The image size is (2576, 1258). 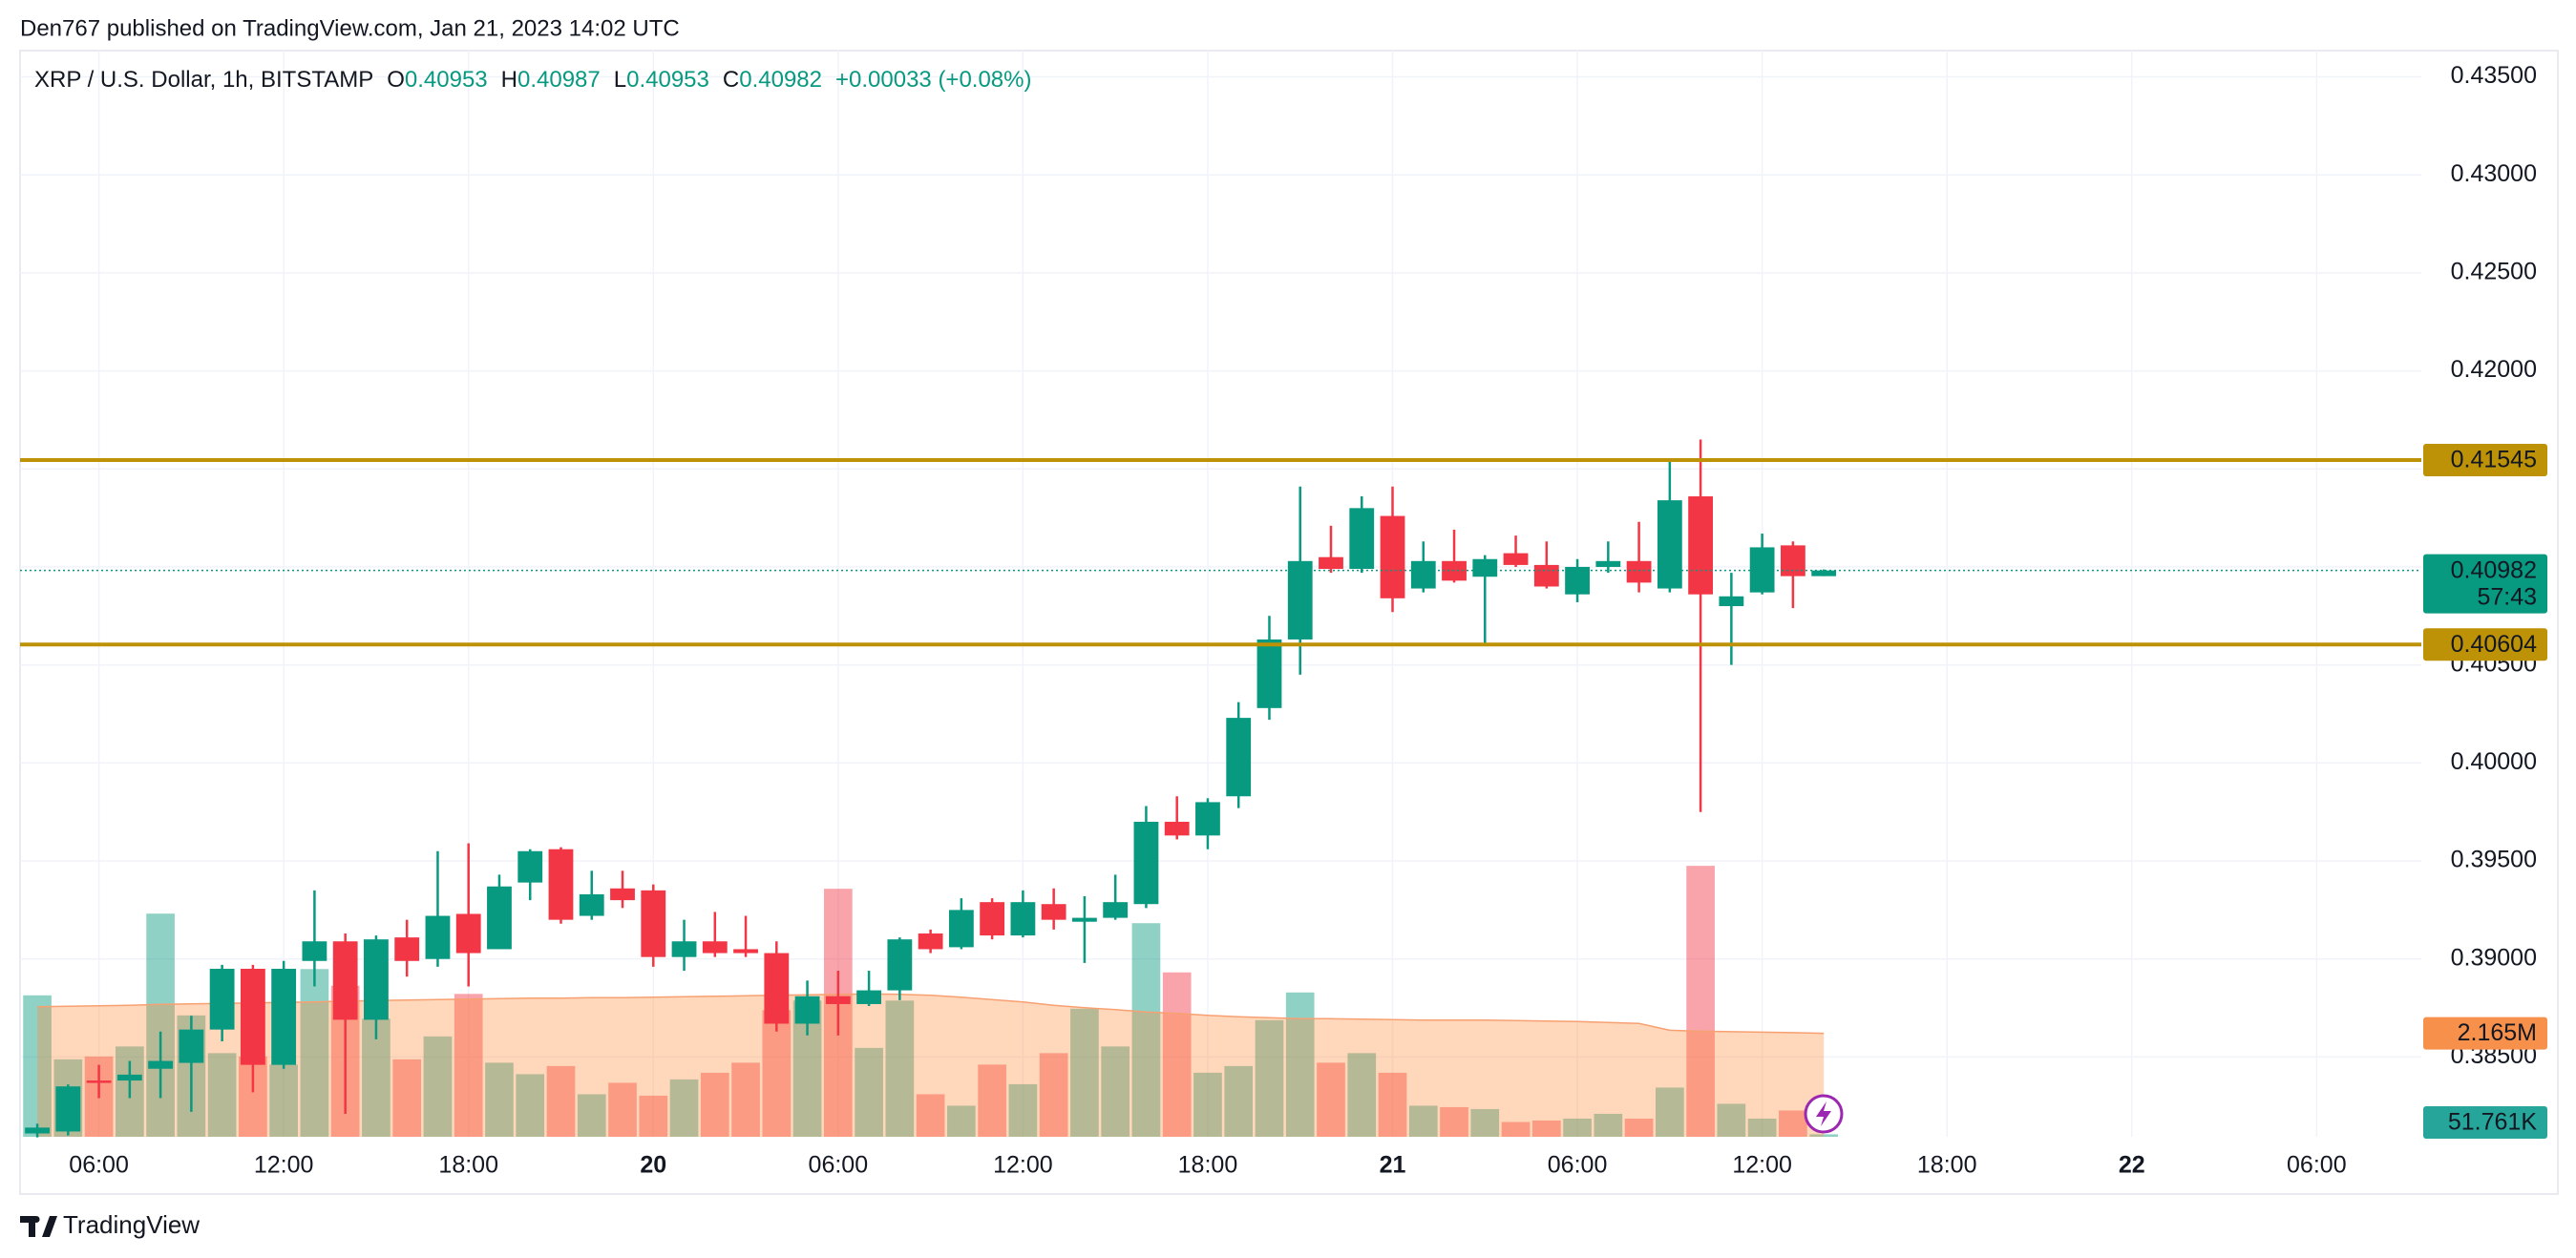 I want to click on legend-letter: C, so click(x=731, y=80).